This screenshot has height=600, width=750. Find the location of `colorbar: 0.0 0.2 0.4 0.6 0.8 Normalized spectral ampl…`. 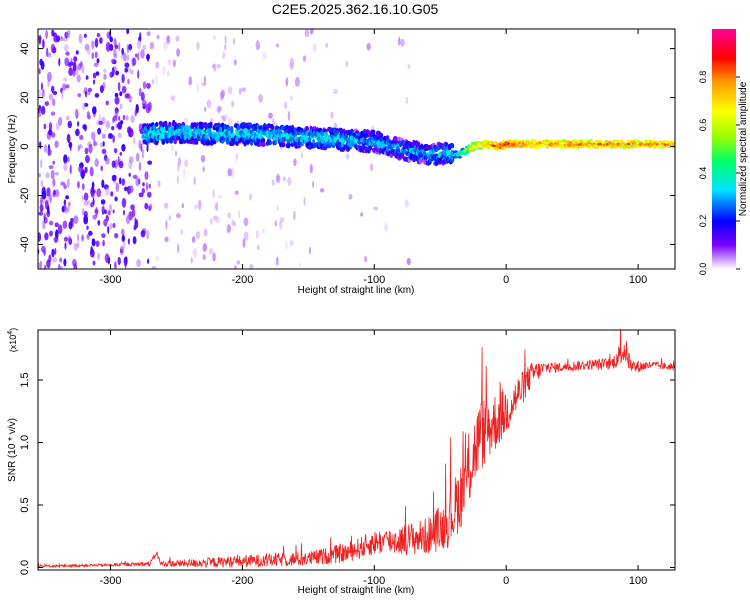

colorbar: 0.0 0.2 0.4 0.6 0.8 Normalized spectral ampl… is located at coordinates (723, 152).